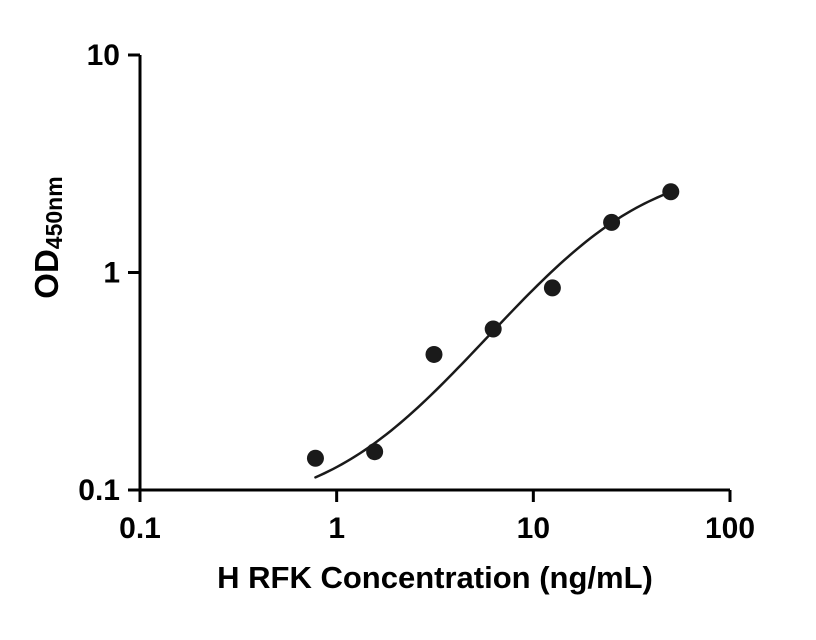  What do you see at coordinates (47, 237) in the screenshot?
I see `y-axis-title: OD450nm` at bounding box center [47, 237].